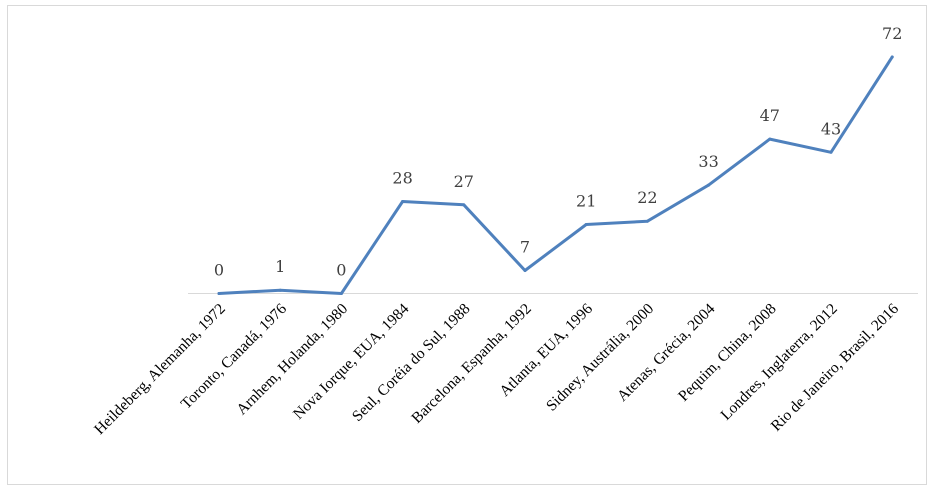  Describe the element at coordinates (402, 178) in the screenshot. I see `data-label: 28` at that location.